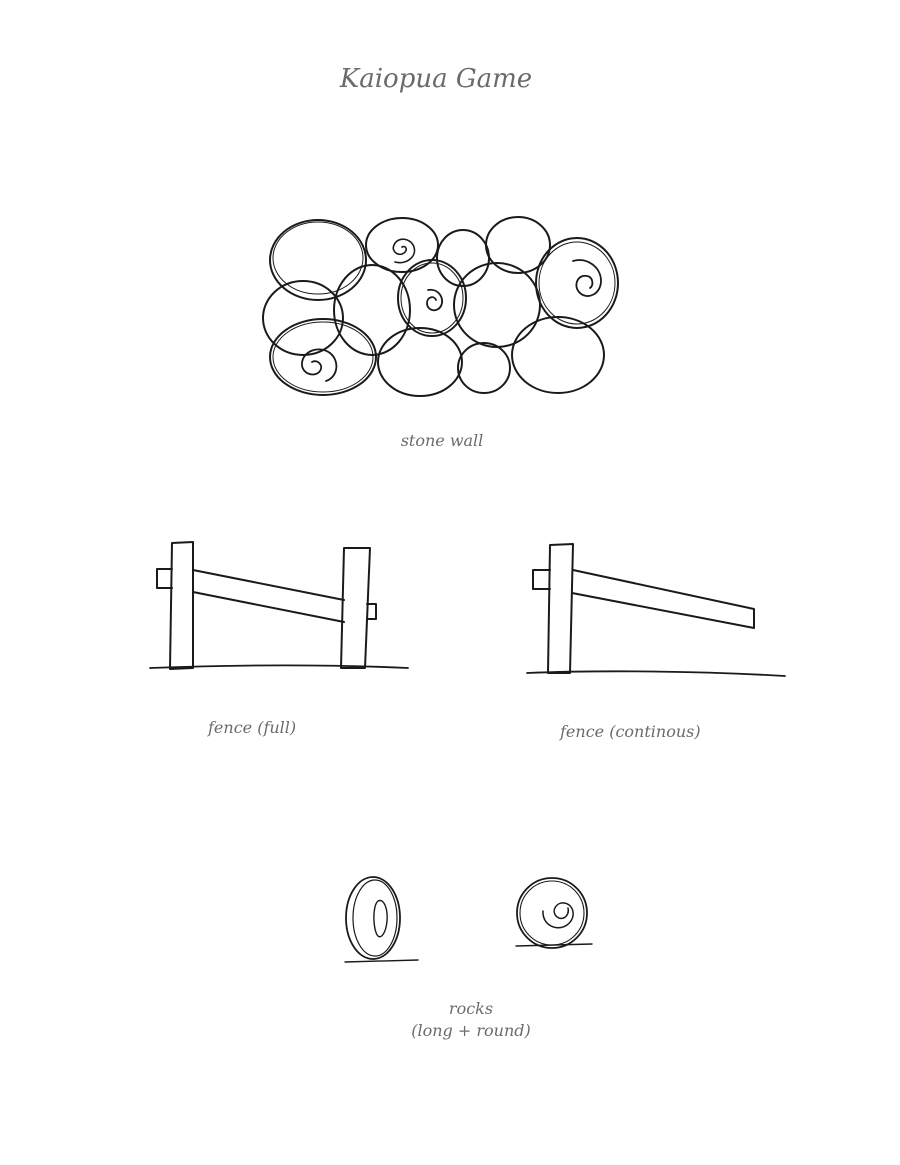 The height and width of the screenshot is (1165, 900). I want to click on fence-continuous-caption: fence (continous), so click(630, 731).